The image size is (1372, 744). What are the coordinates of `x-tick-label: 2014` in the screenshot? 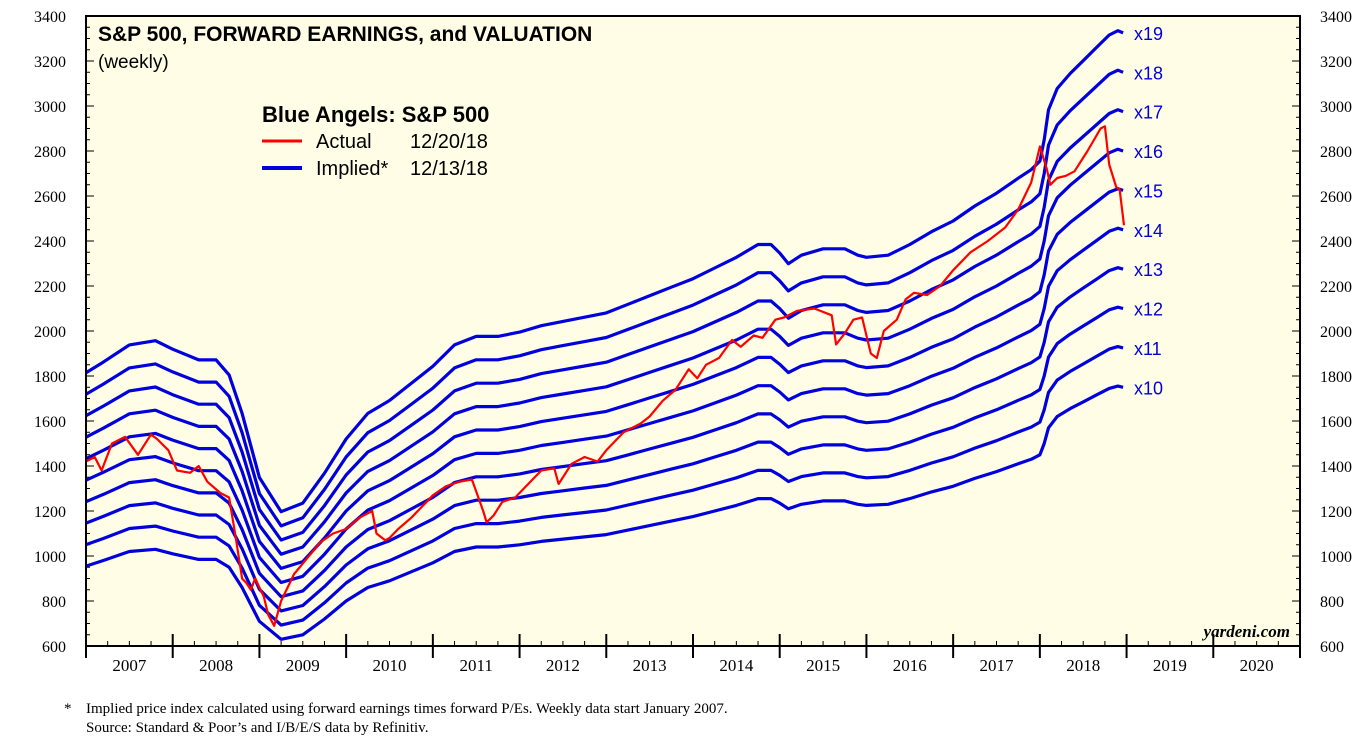 It's located at (736, 665).